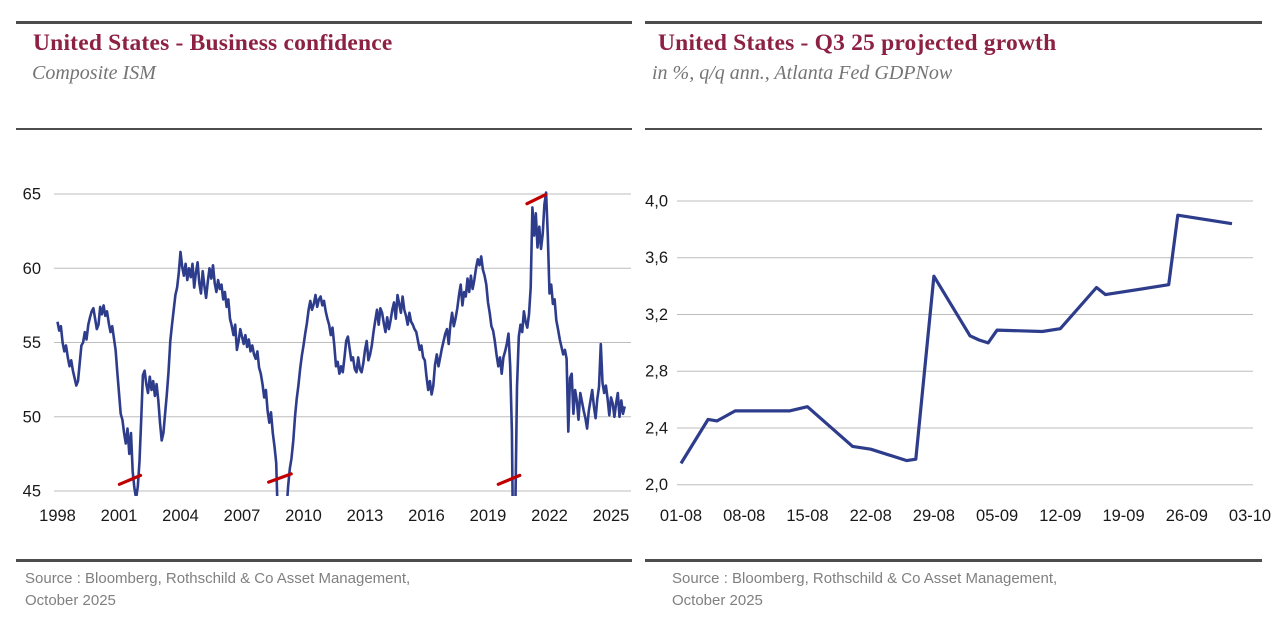 The width and height of the screenshot is (1282, 622). Describe the element at coordinates (32, 417) in the screenshot. I see `y-axis-tick-label: 50` at that location.